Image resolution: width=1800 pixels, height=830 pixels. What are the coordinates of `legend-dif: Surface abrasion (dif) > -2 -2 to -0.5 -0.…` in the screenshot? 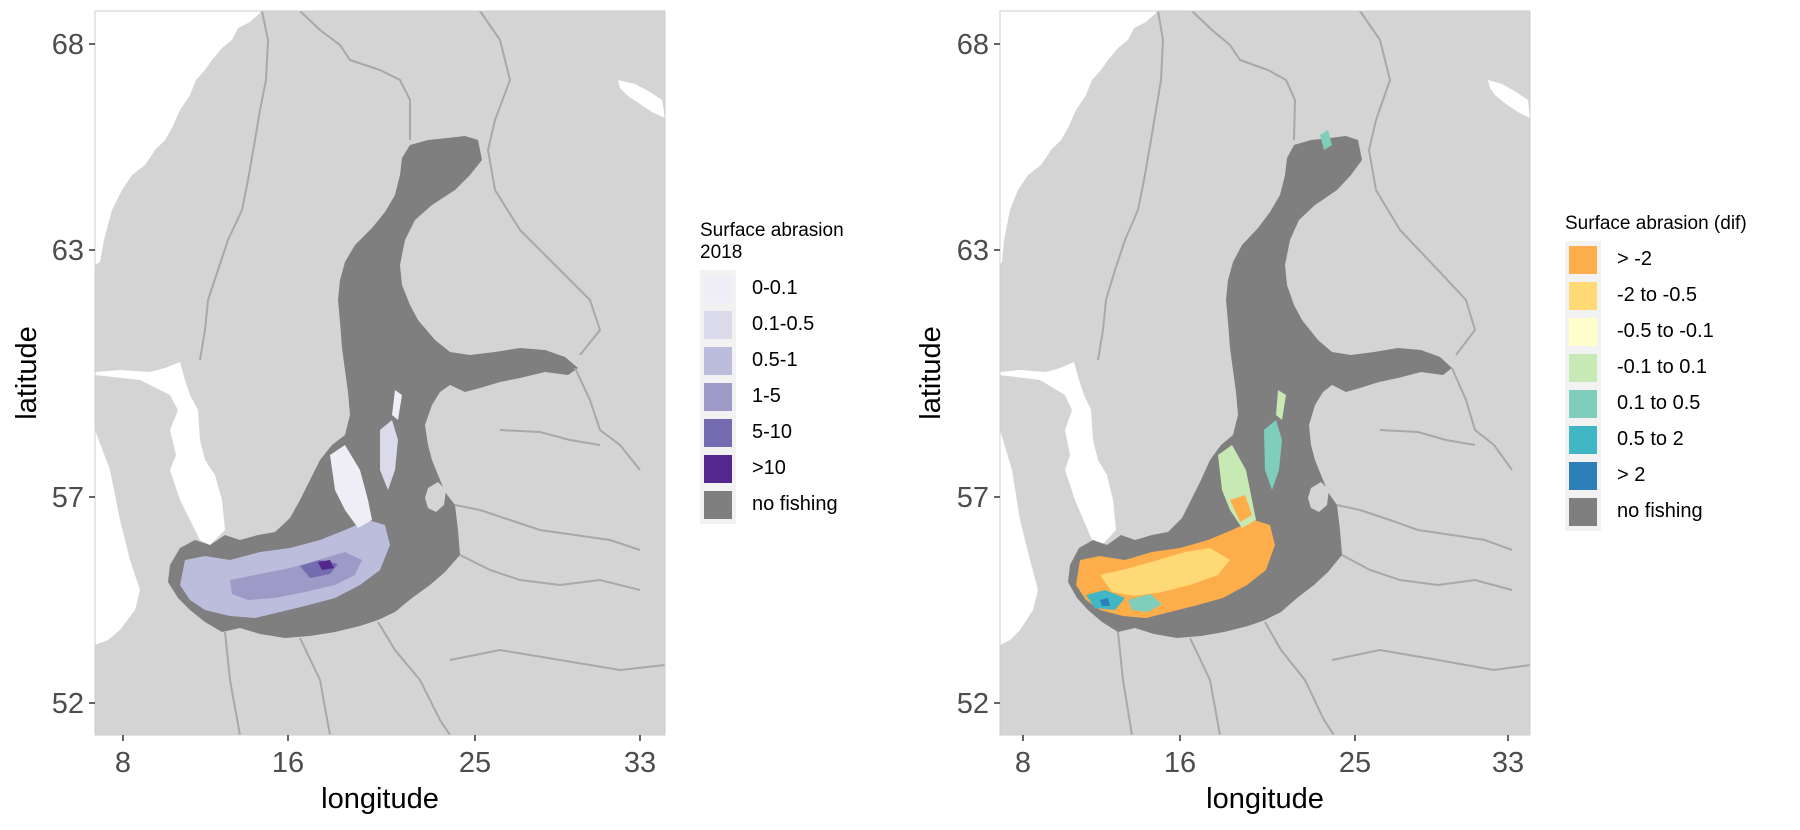 It's located at (1656, 372).